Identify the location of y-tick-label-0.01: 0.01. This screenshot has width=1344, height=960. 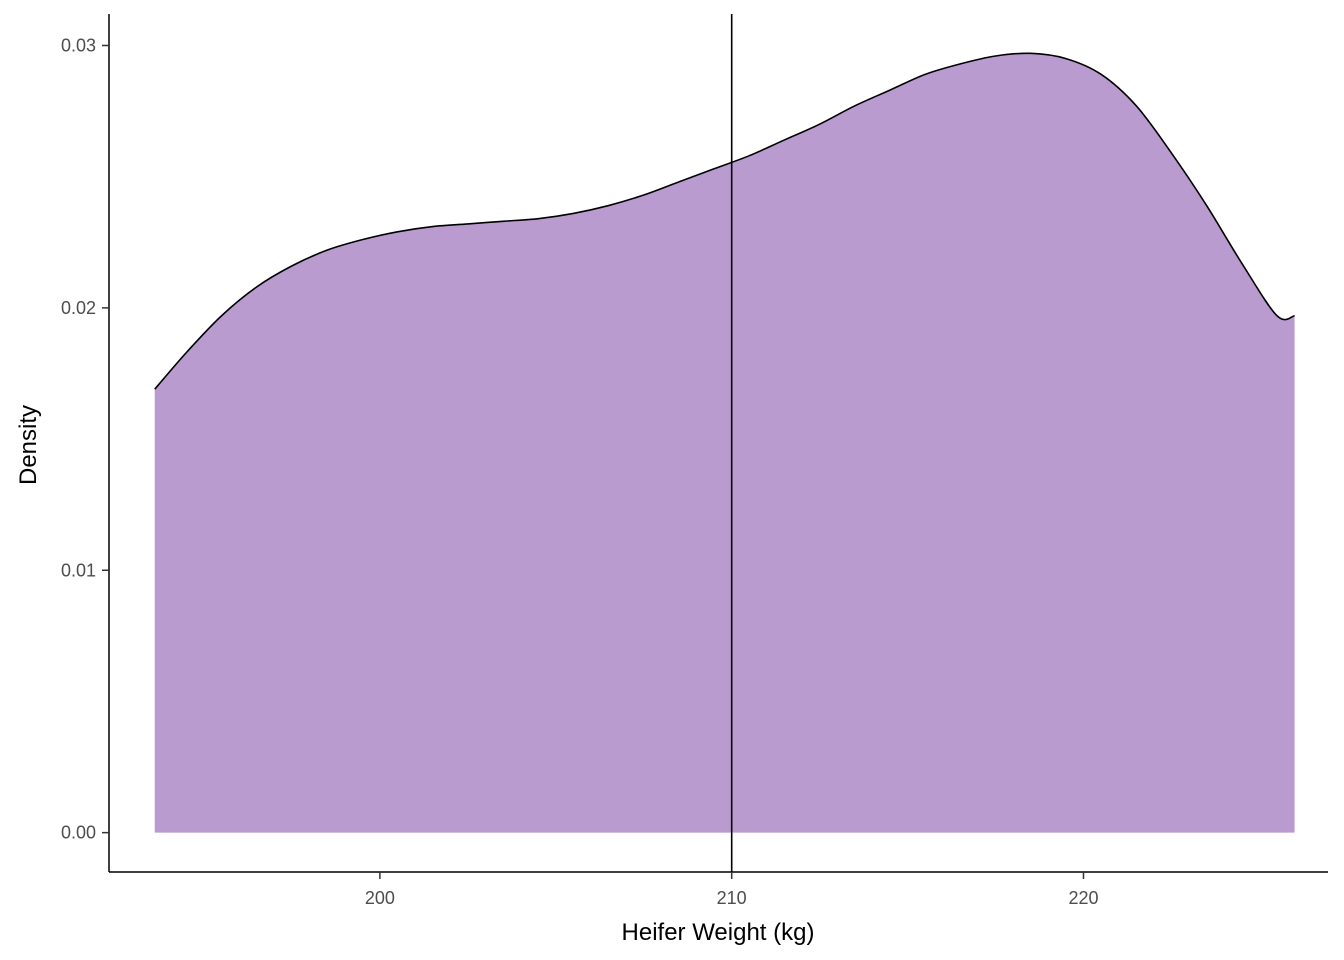
(78, 570).